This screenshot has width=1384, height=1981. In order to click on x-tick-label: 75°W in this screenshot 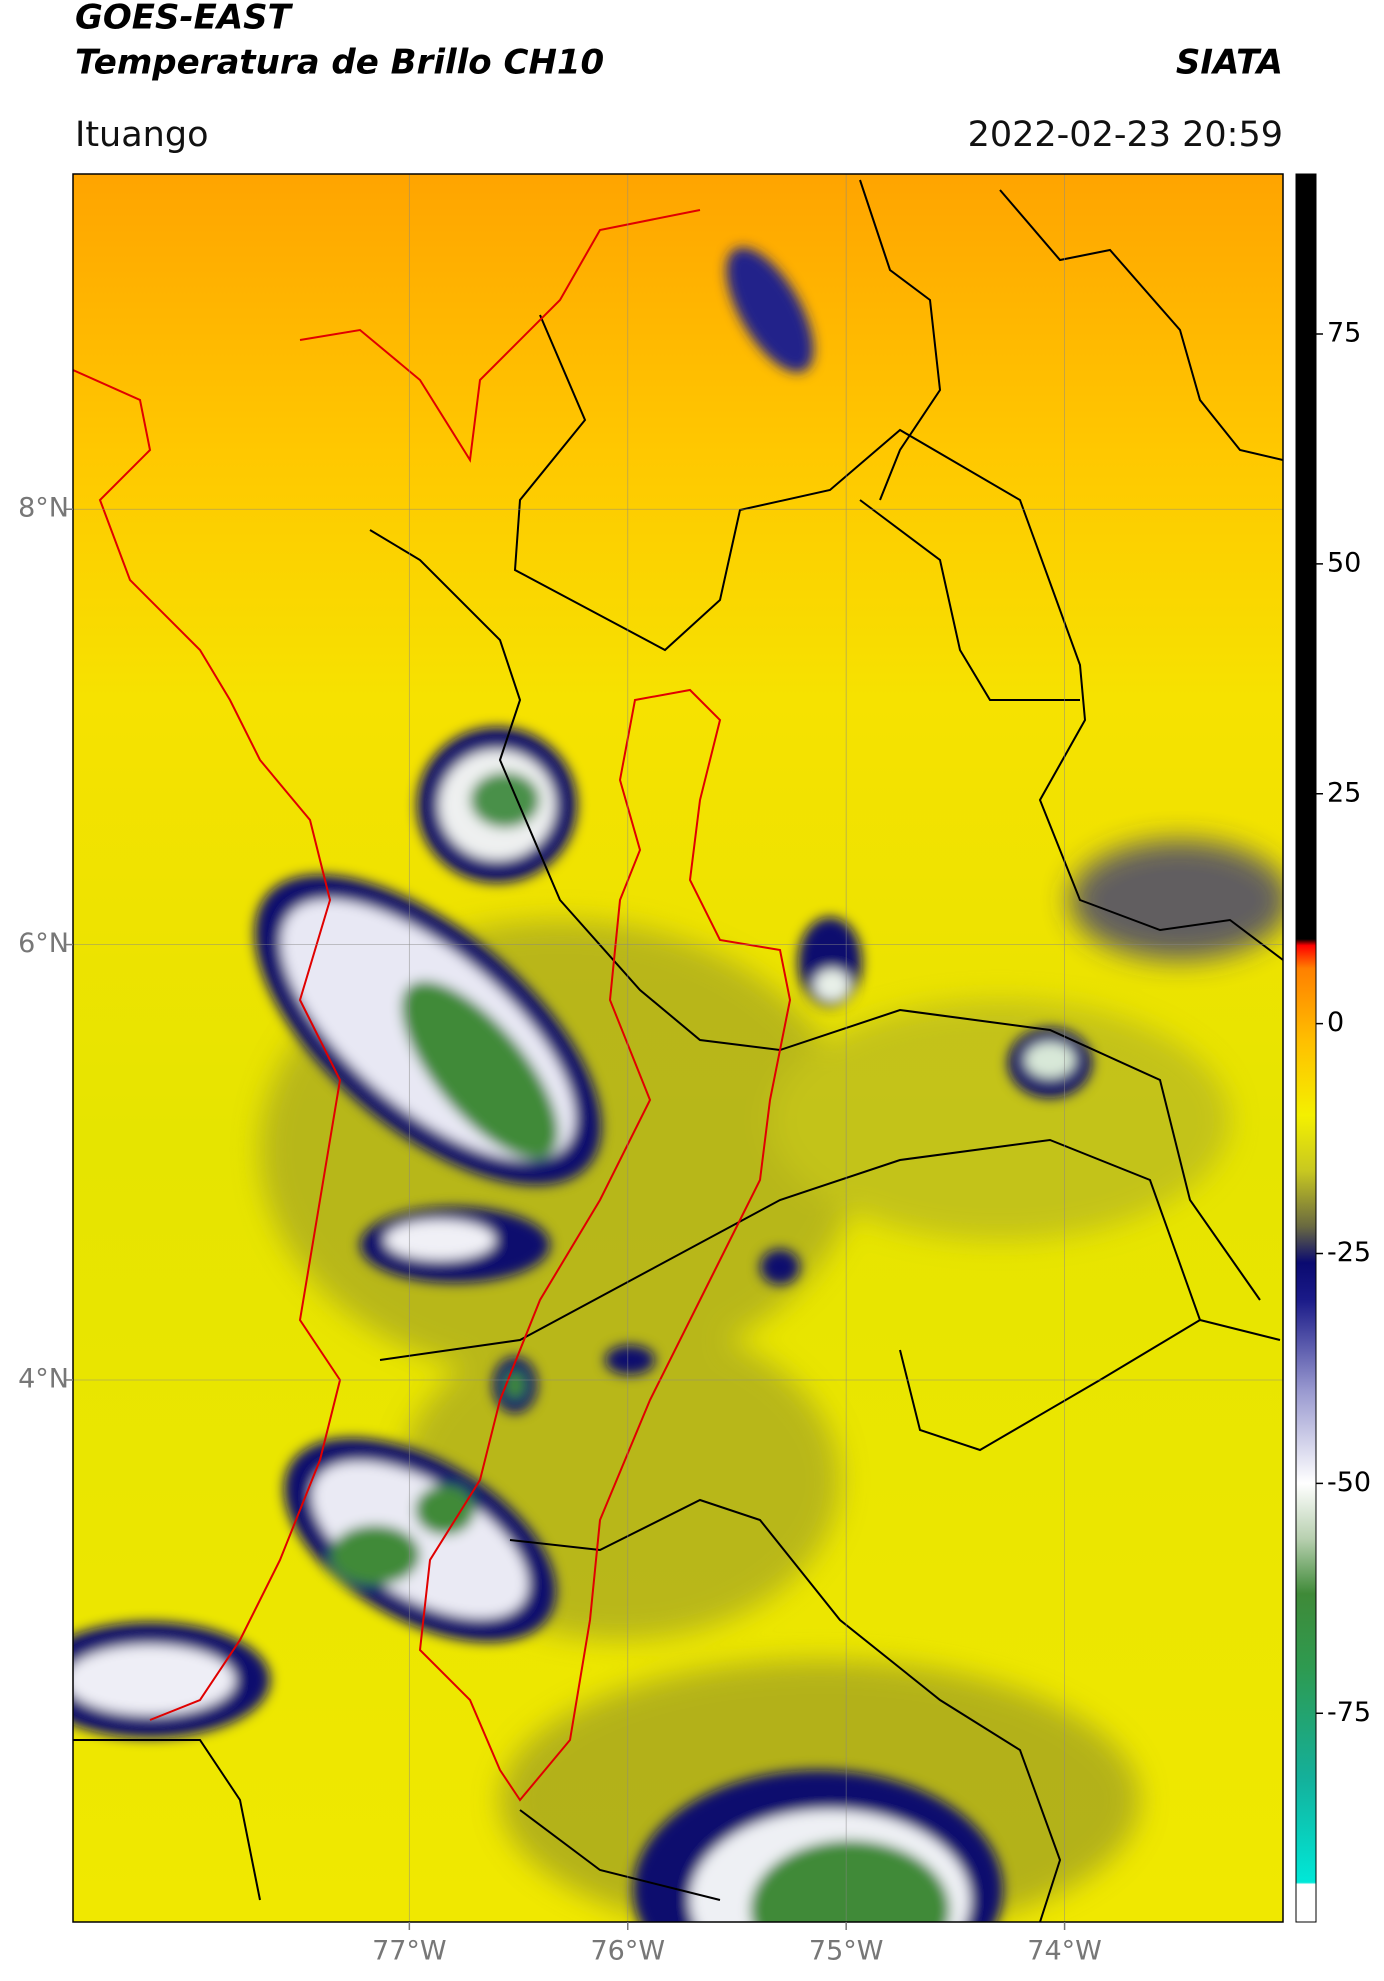, I will do `click(846, 1951)`.